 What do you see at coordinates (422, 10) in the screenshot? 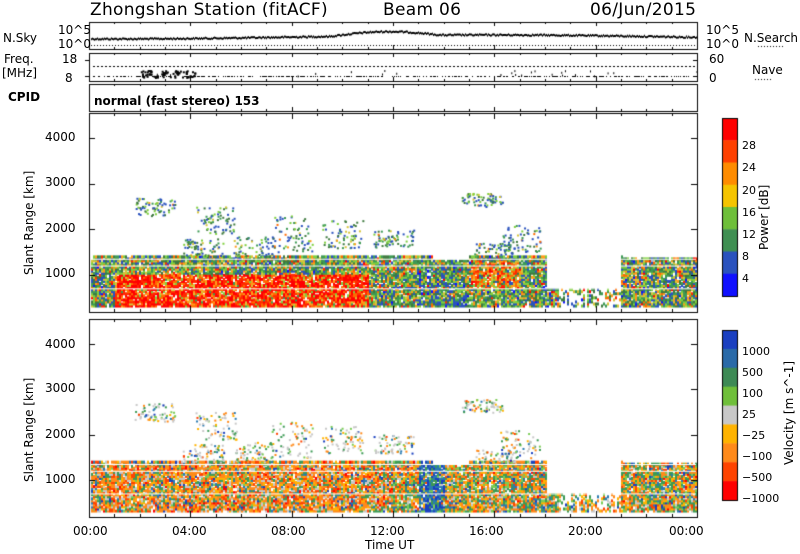
I see `beam-label: Beam 06` at bounding box center [422, 10].